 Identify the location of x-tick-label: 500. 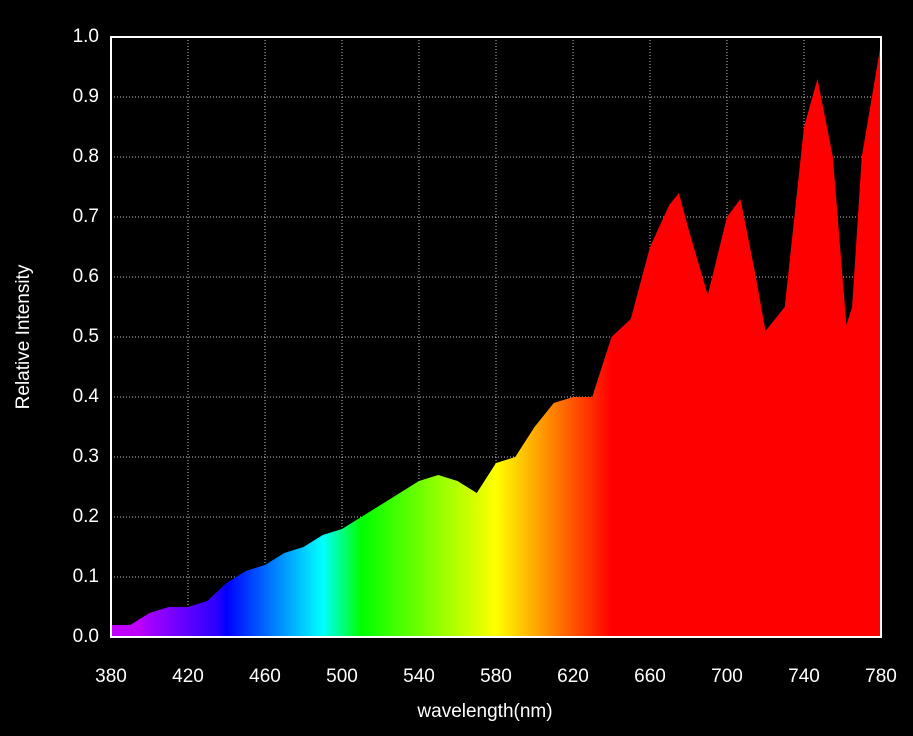
(342, 676).